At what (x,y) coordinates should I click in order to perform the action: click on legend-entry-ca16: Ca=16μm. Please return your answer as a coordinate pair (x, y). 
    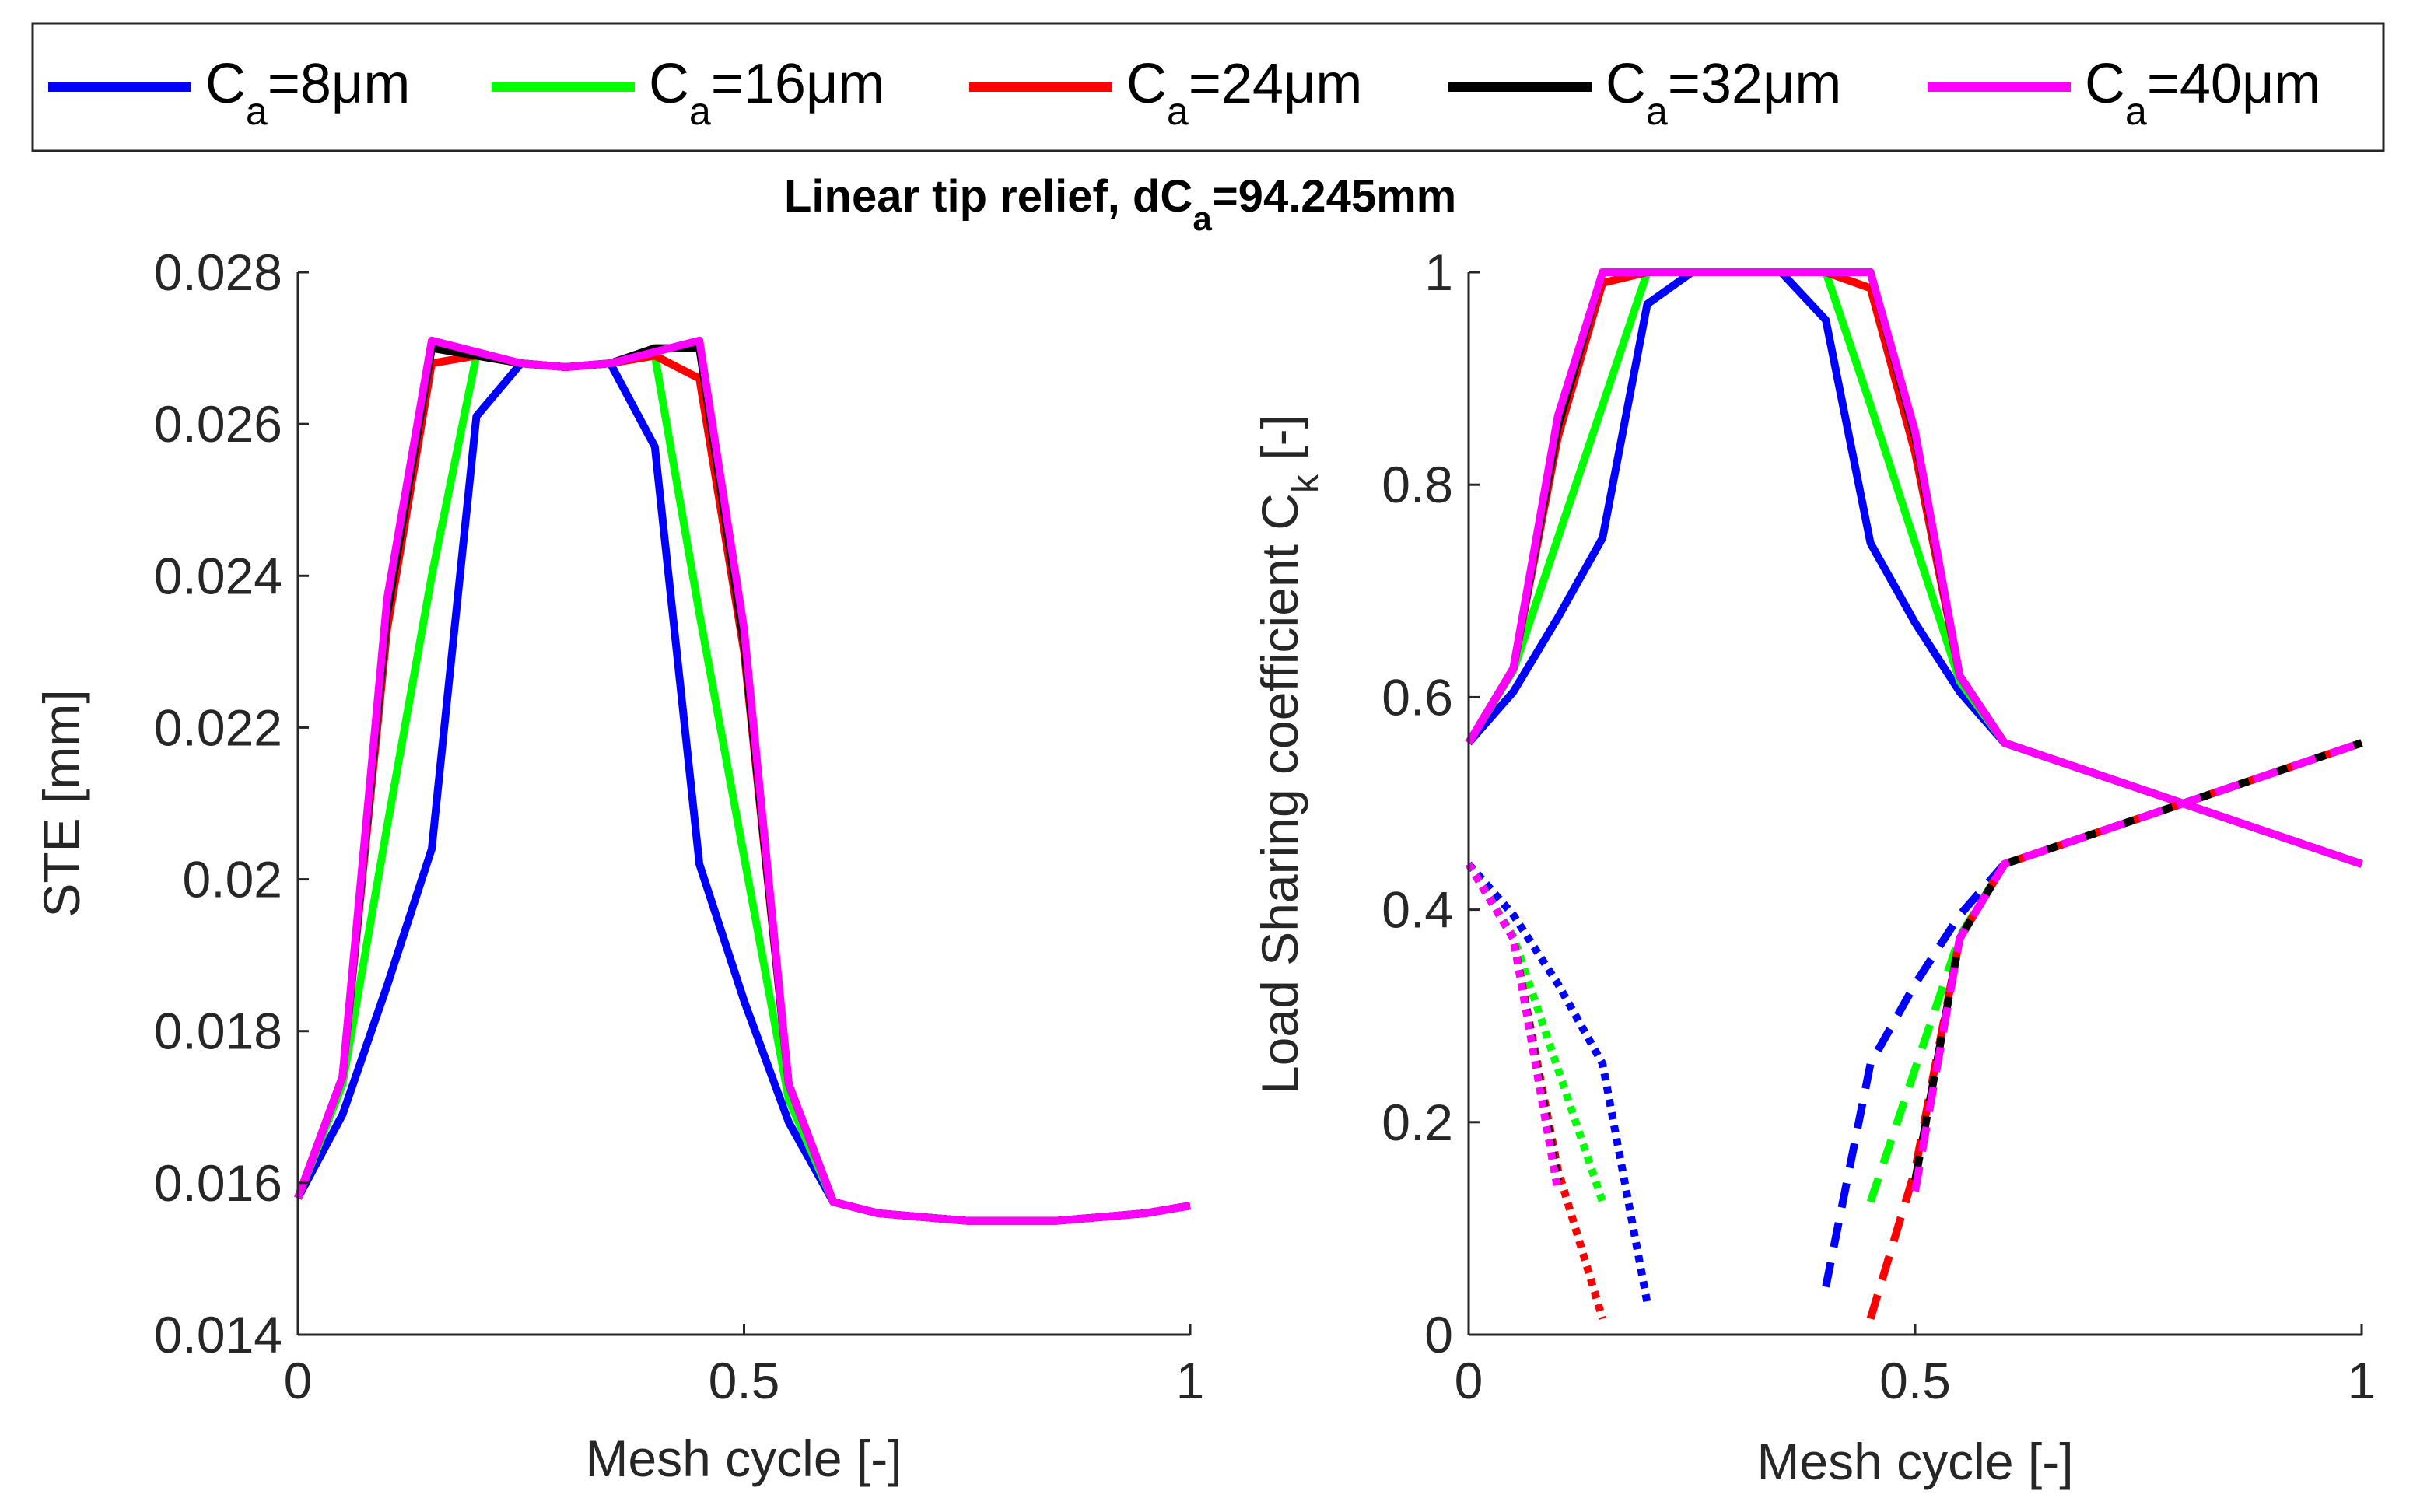
    Looking at the image, I should click on (688, 93).